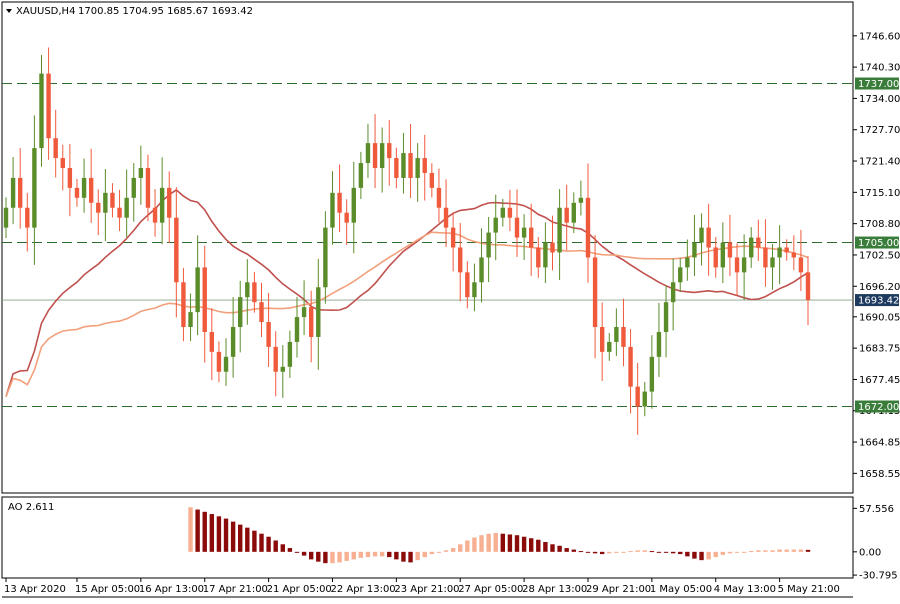 The height and width of the screenshot is (604, 900). I want to click on time-tick-label: 28 Apr 13:00, so click(554, 589).